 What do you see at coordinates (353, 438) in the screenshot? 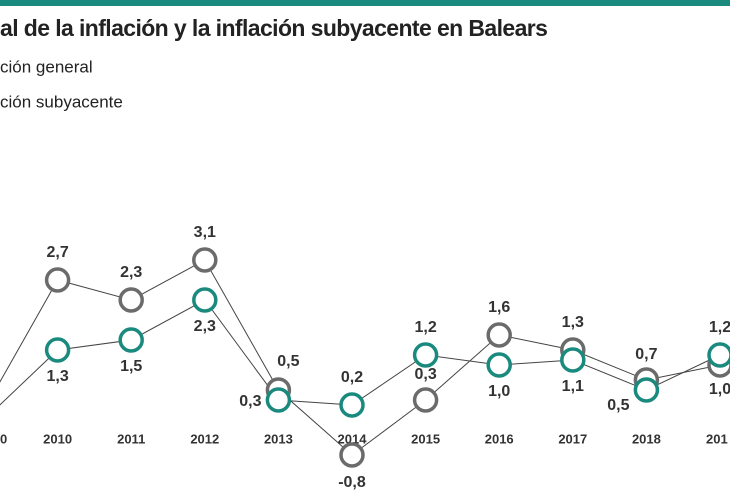
I see `x-tick-label: 2014` at bounding box center [353, 438].